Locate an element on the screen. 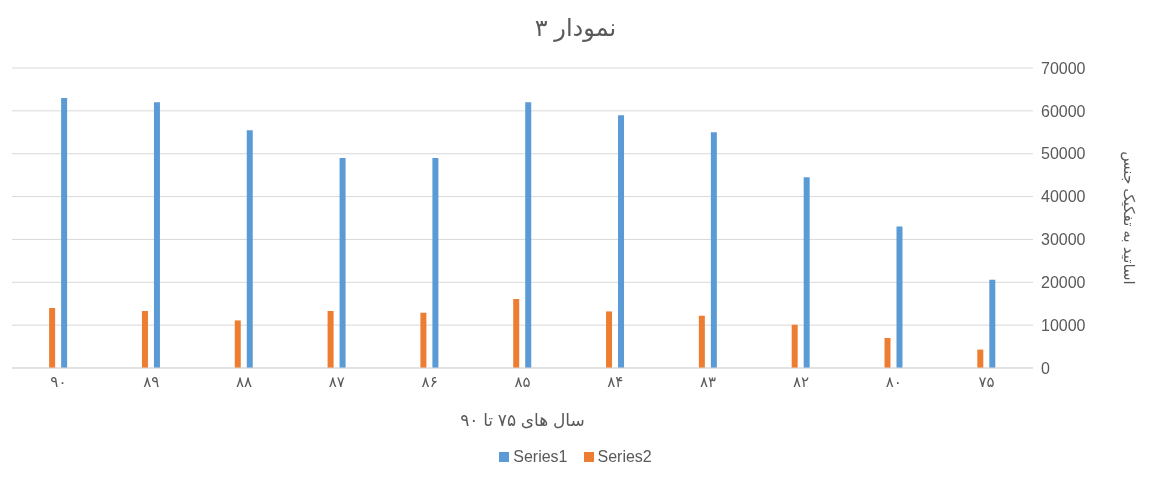  y-tick-label: 10000 is located at coordinates (1063, 325).